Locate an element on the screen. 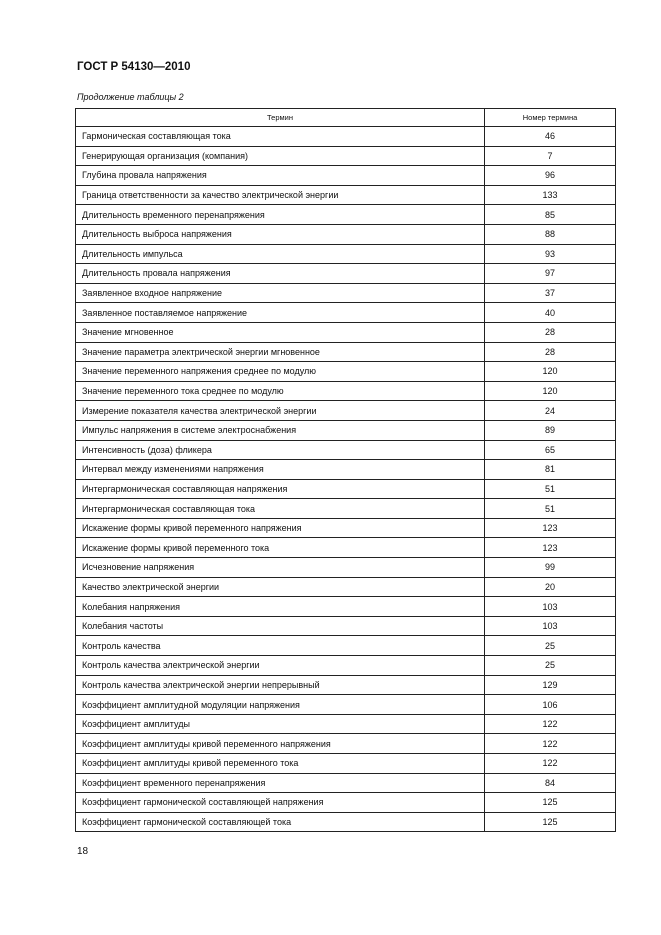 The image size is (661, 935). term-cell: Качество электрической энергии is located at coordinates (280, 587).